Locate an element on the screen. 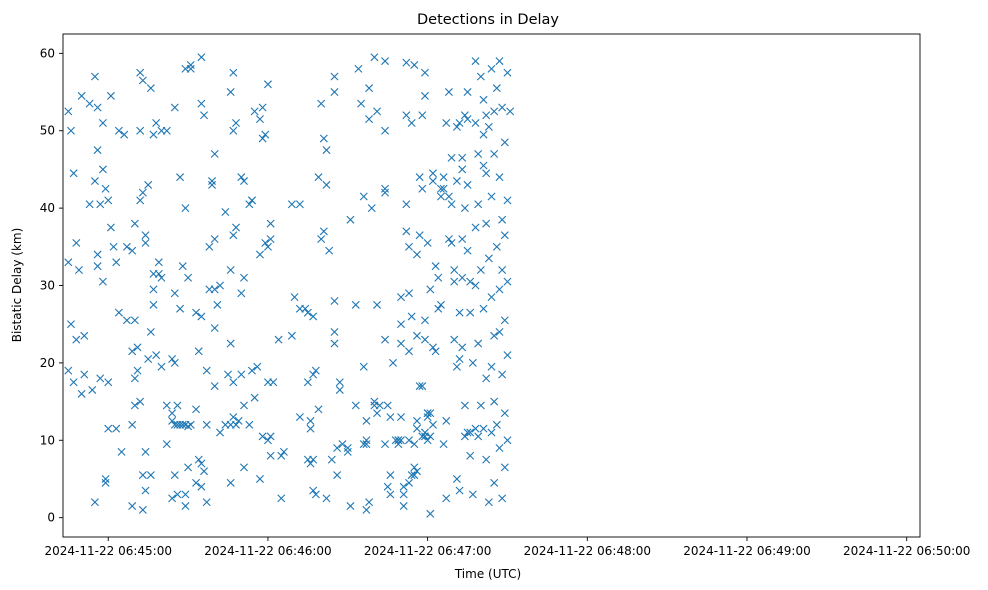 This screenshot has height=590, width=988. y-tick-label: 40 is located at coordinates (47, 208).